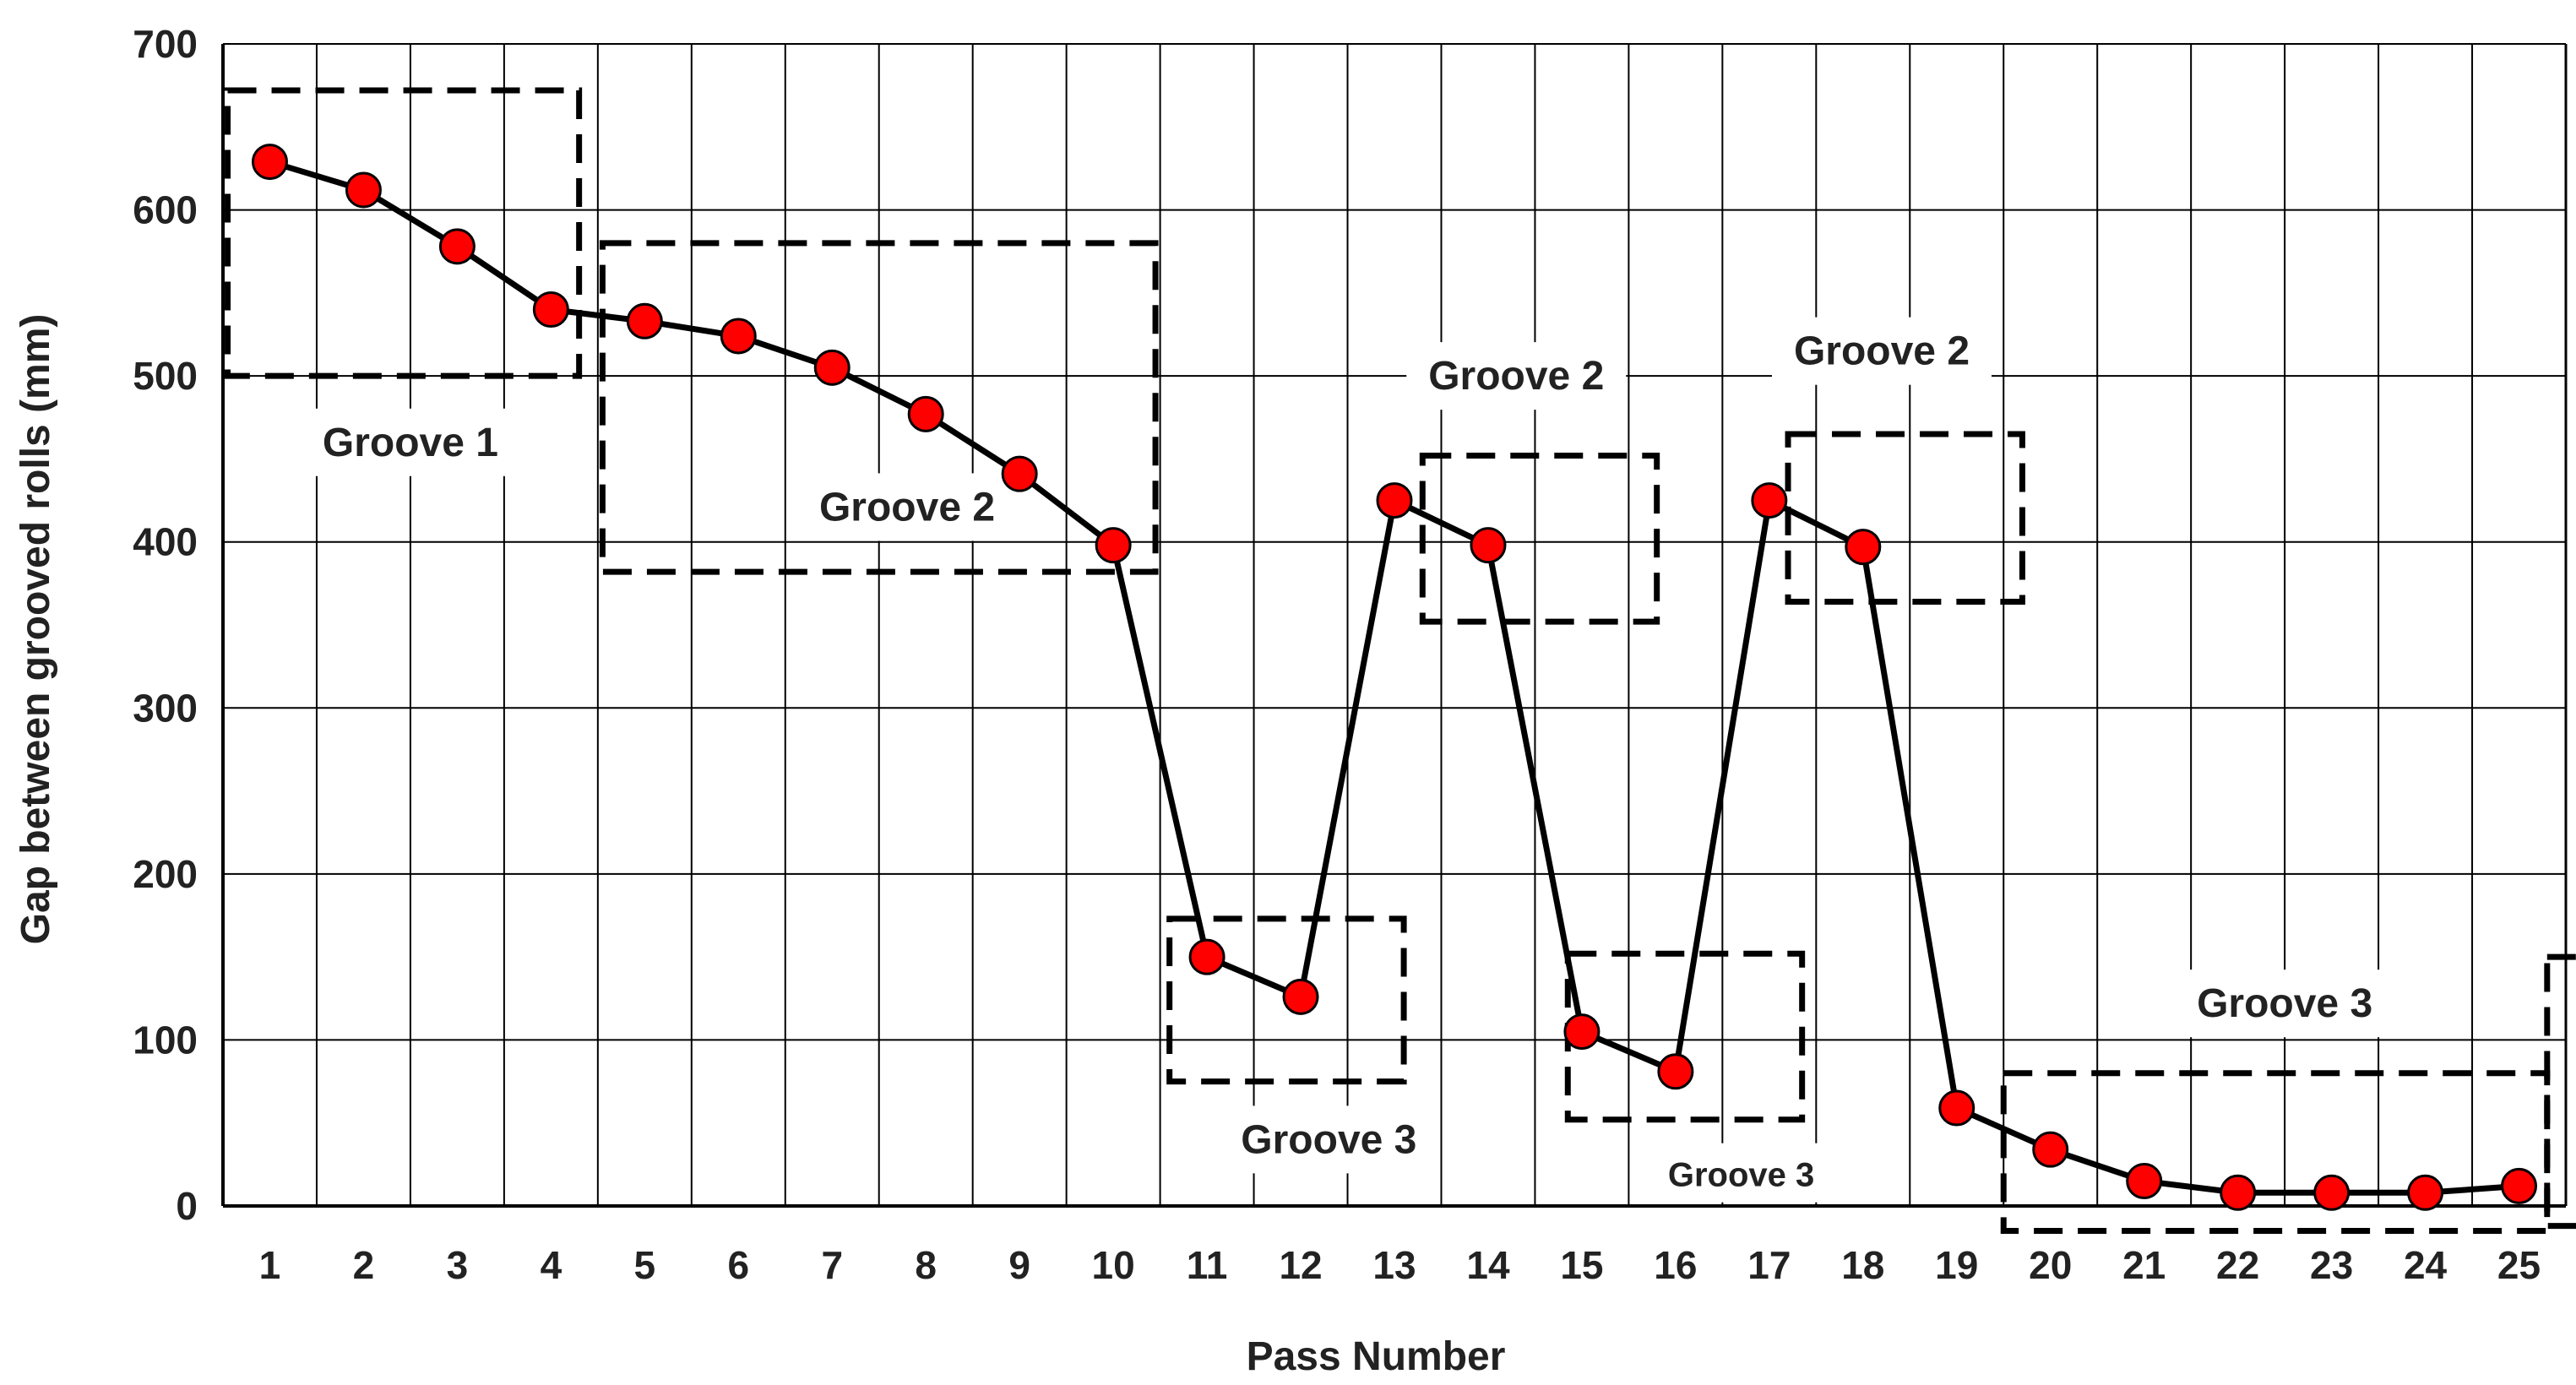 The image size is (2576, 1385). What do you see at coordinates (1394, 1265) in the screenshot?
I see `x-tick-label: 13` at bounding box center [1394, 1265].